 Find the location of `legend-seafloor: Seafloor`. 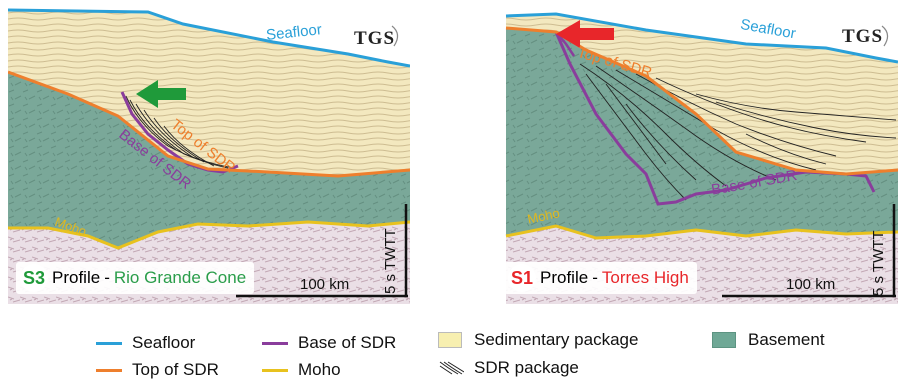

legend-seafloor: Seafloor is located at coordinates (145, 343).